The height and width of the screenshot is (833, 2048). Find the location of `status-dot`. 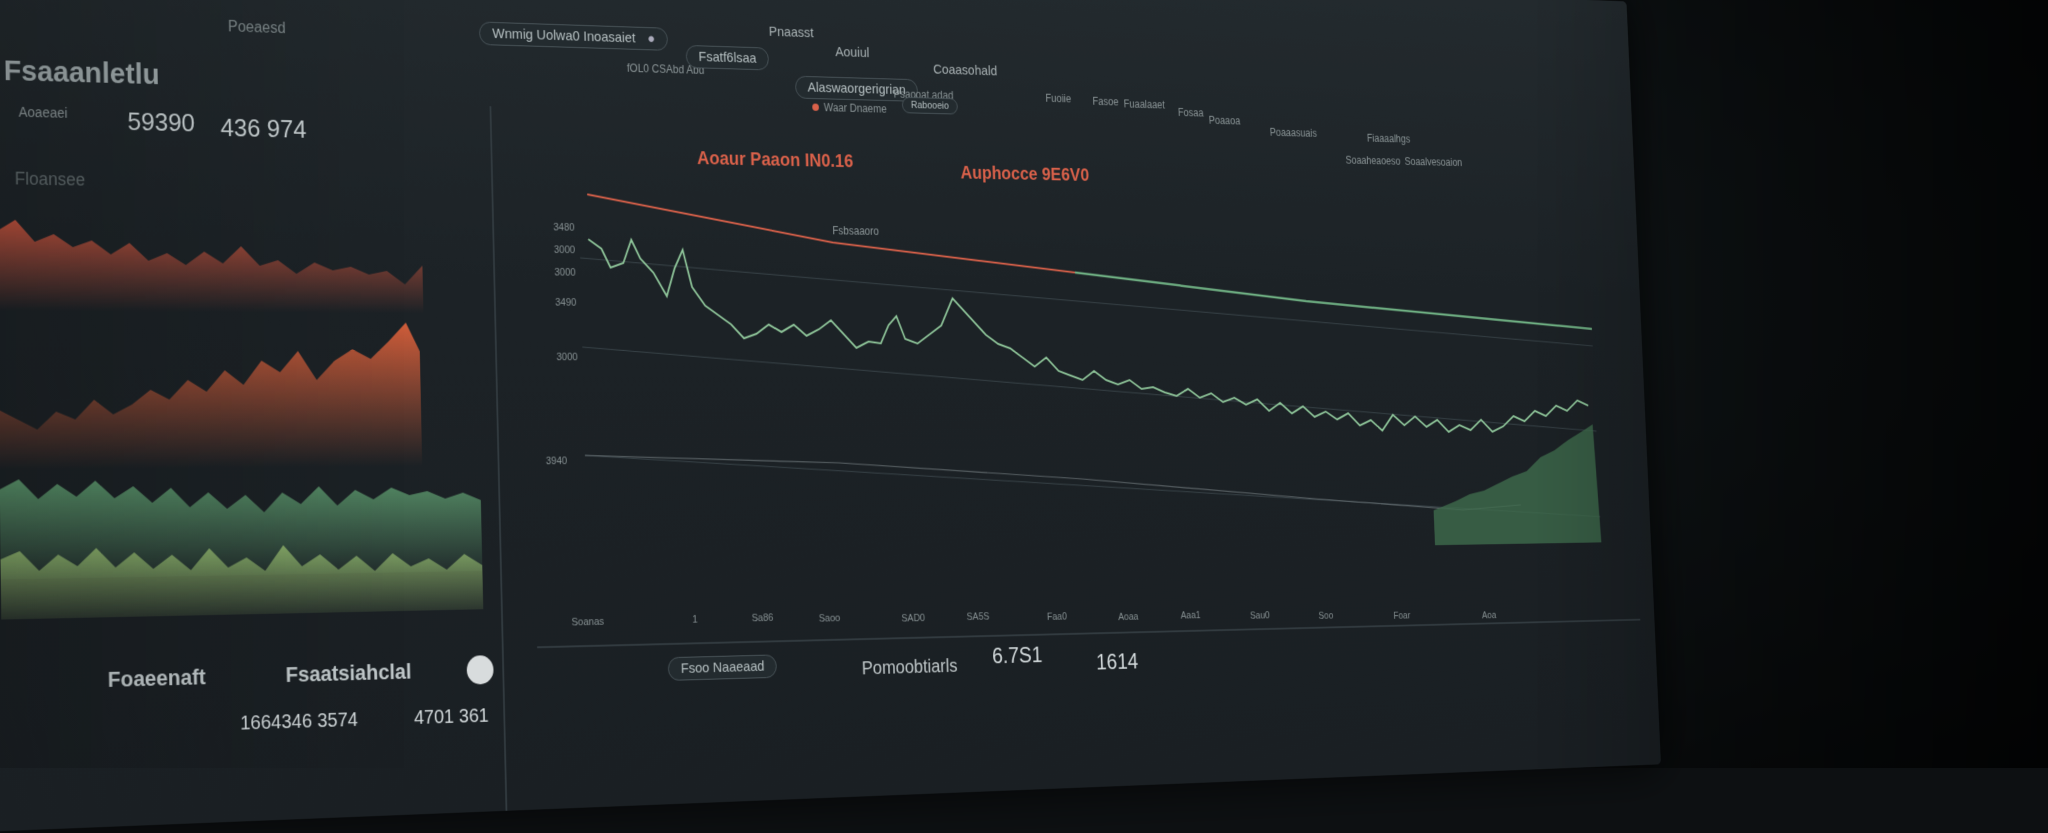

status-dot is located at coordinates (815, 106).